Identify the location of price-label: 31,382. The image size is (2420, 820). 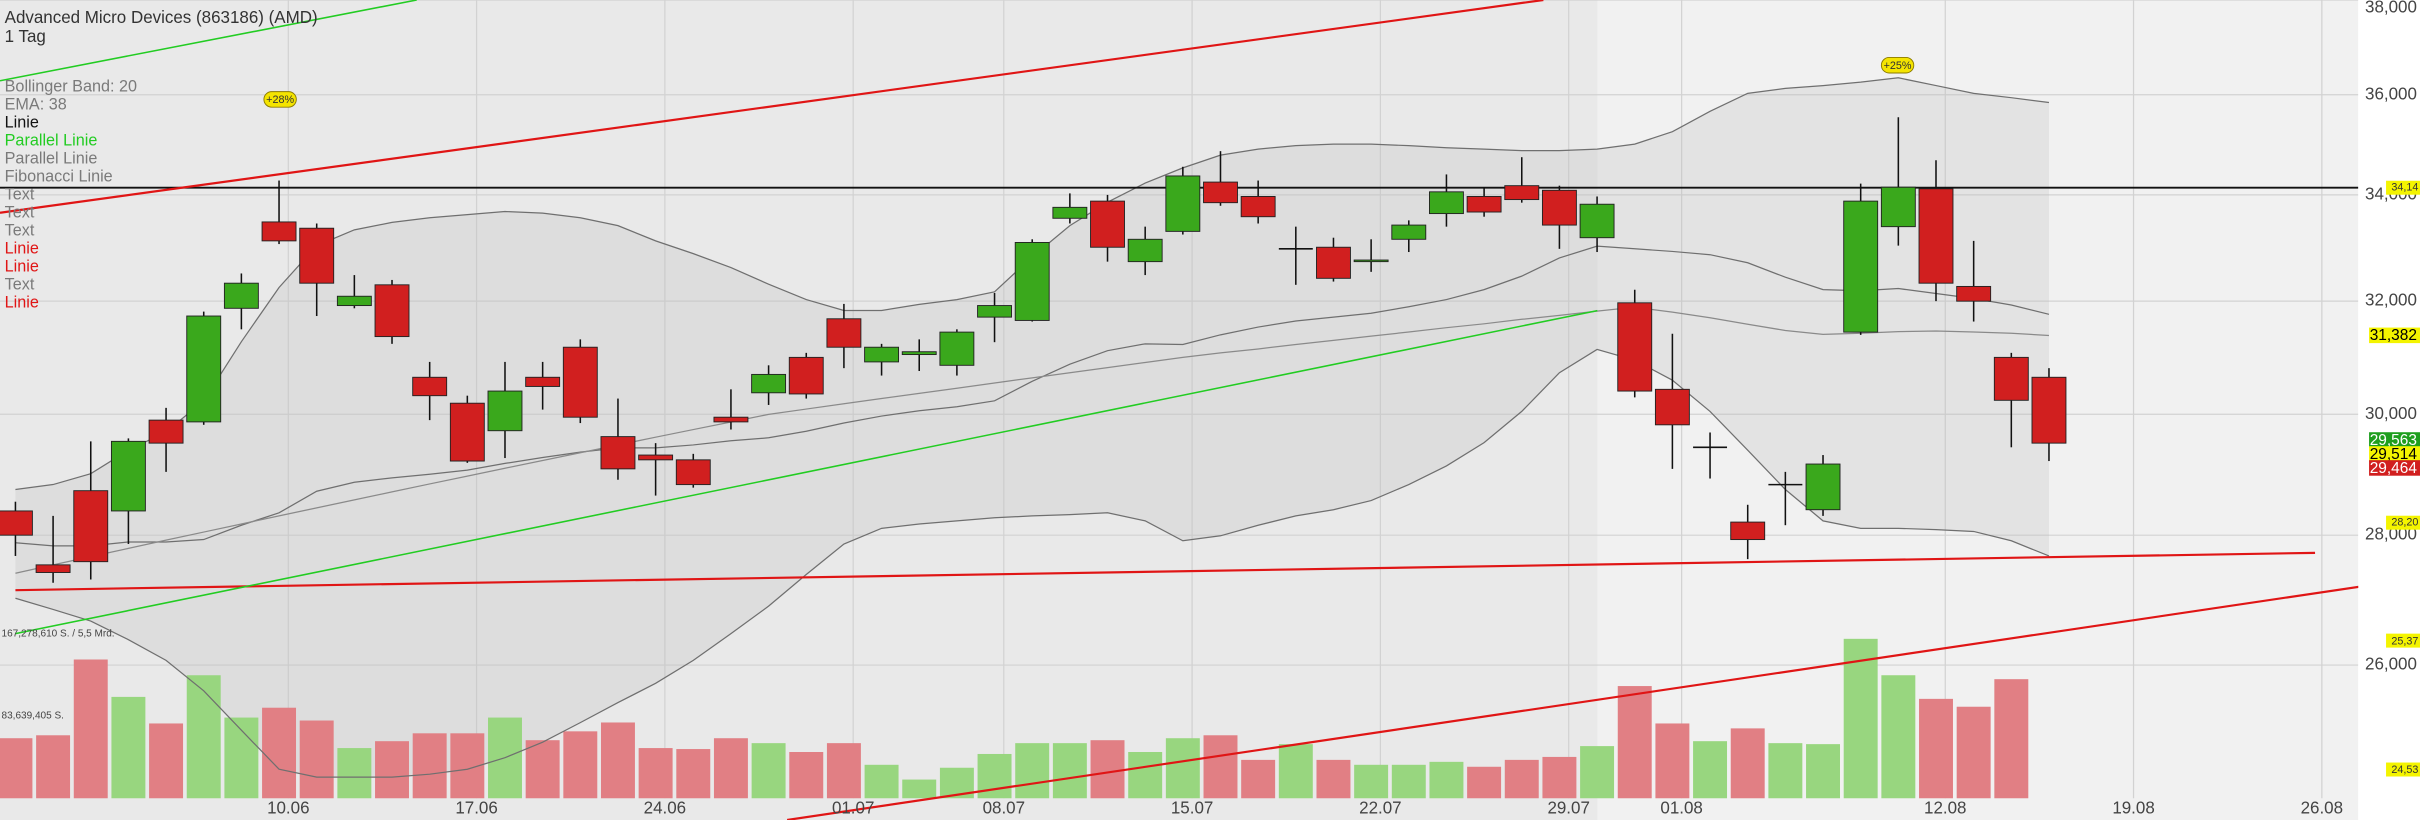
(2393, 335).